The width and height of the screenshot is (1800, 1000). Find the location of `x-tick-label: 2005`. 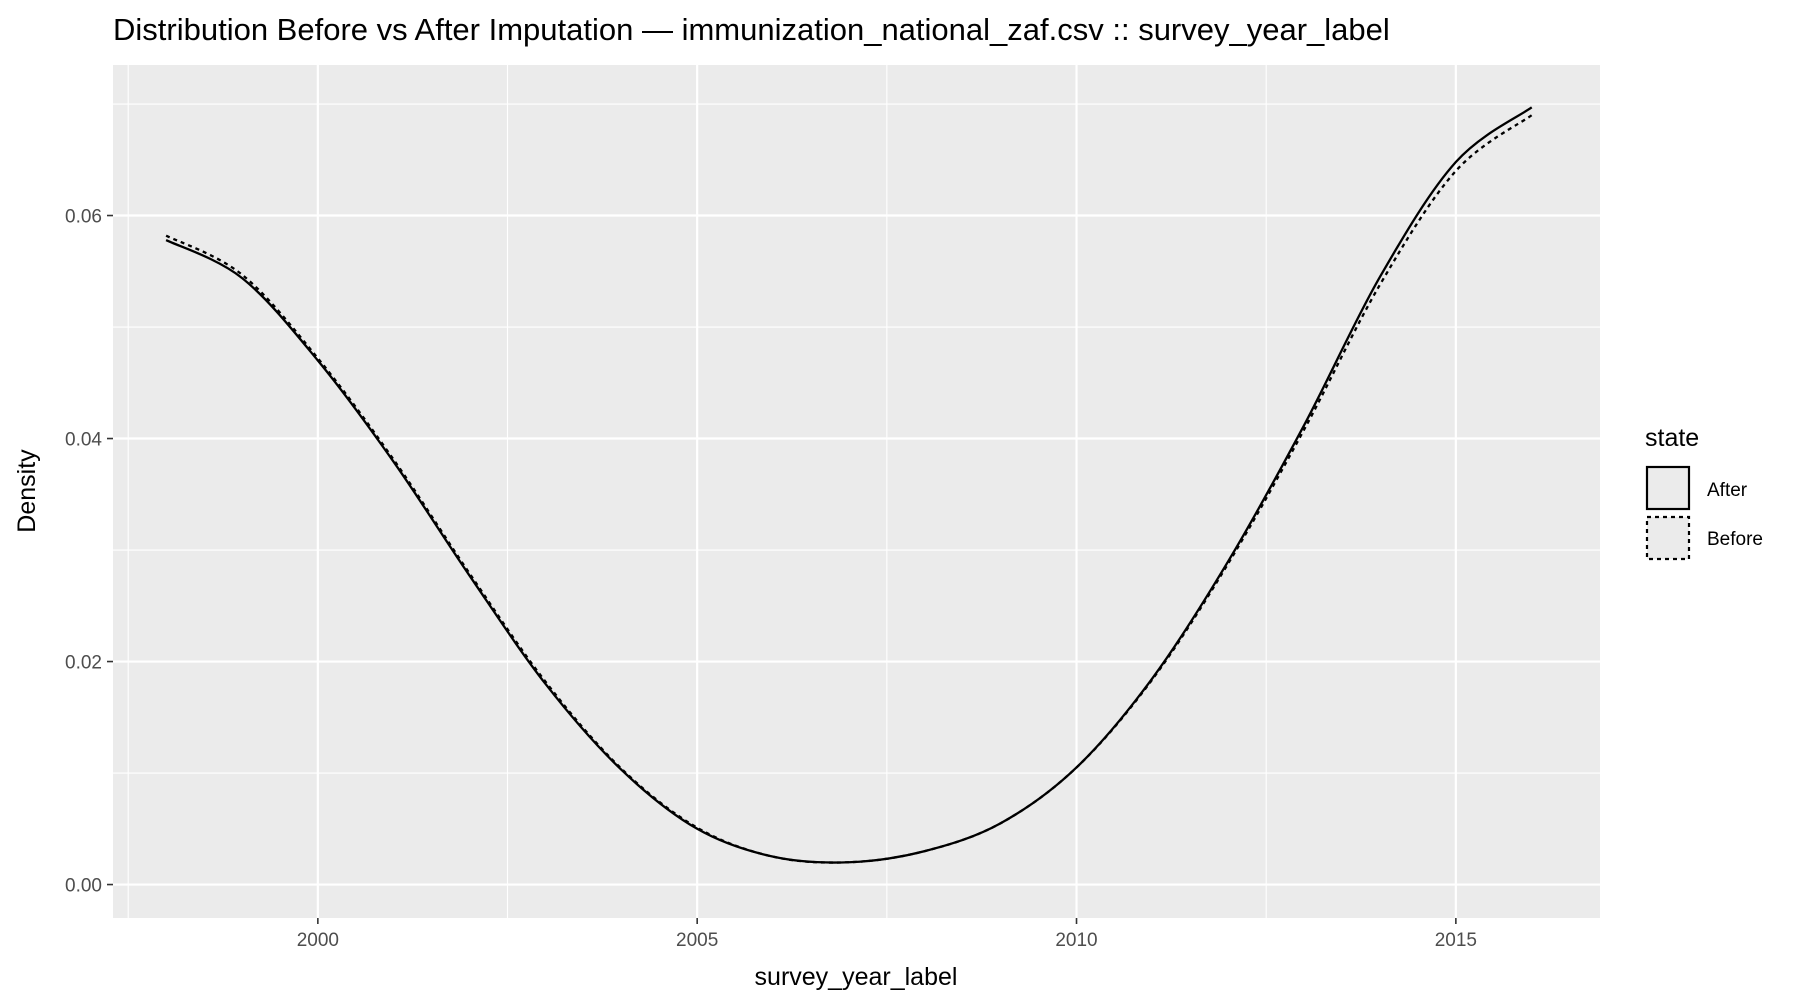

x-tick-label: 2005 is located at coordinates (697, 940).